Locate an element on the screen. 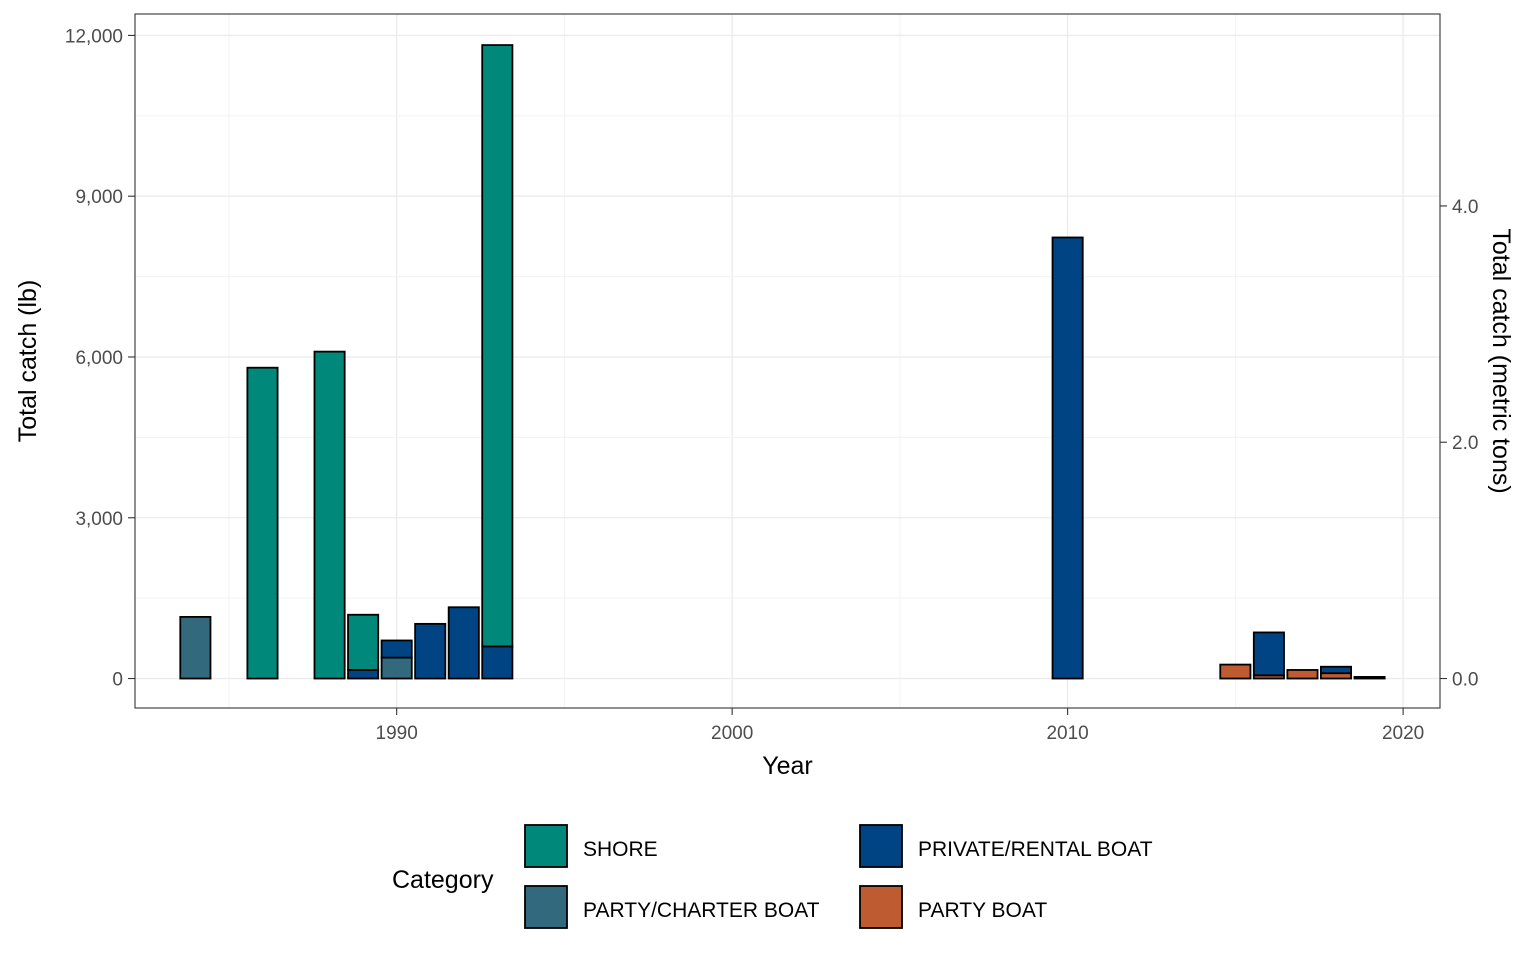 The width and height of the screenshot is (1536, 960). legend-label-private: PRIVATE/RENTAL BOAT is located at coordinates (1035, 849).